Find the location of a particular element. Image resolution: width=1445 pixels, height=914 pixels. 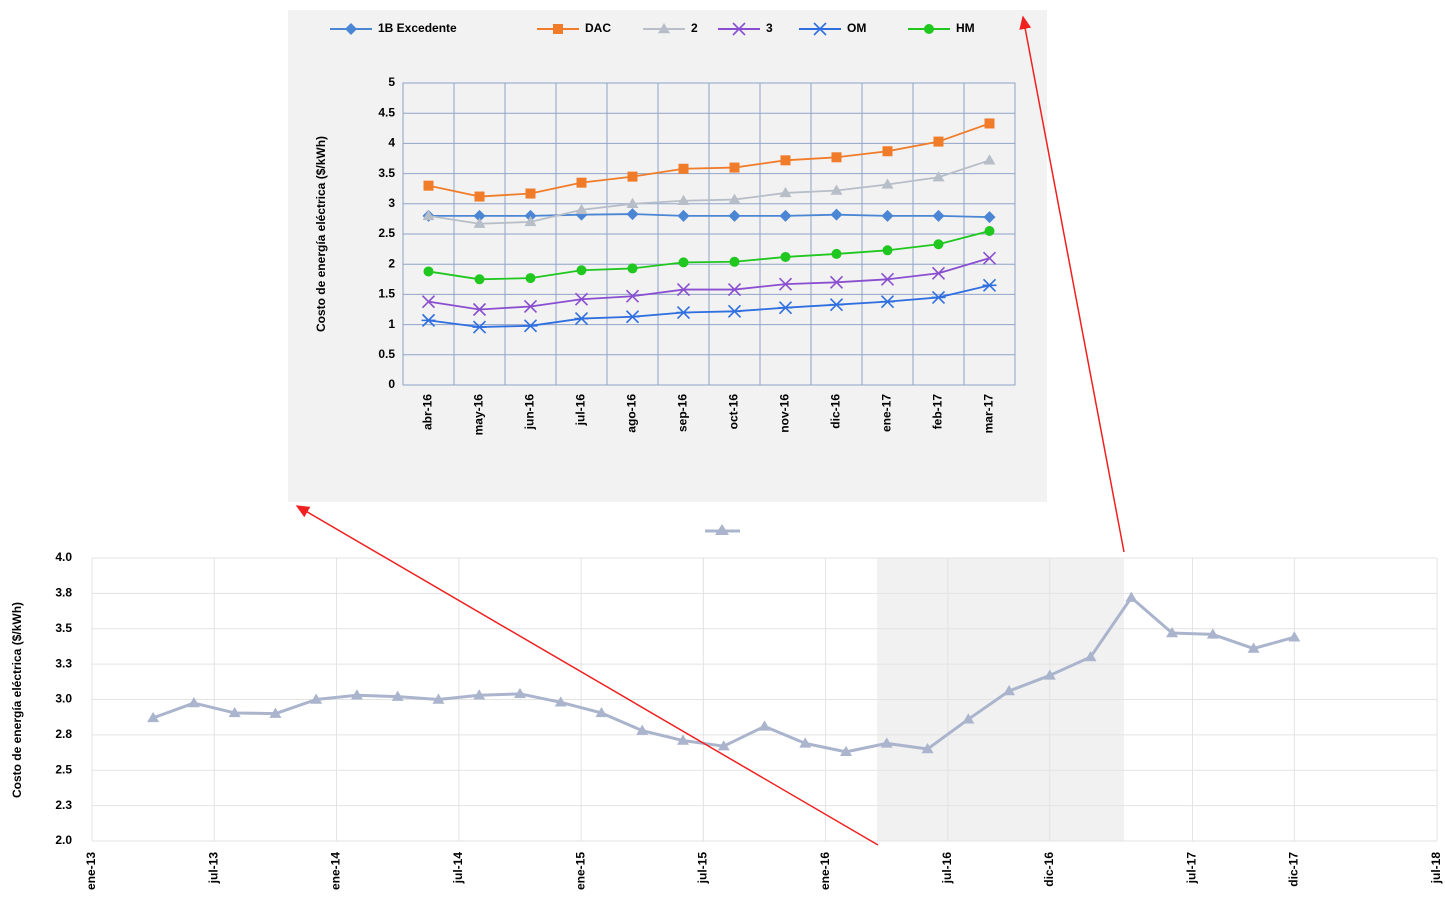

y-tick-label: 3.3 is located at coordinates (63, 663).